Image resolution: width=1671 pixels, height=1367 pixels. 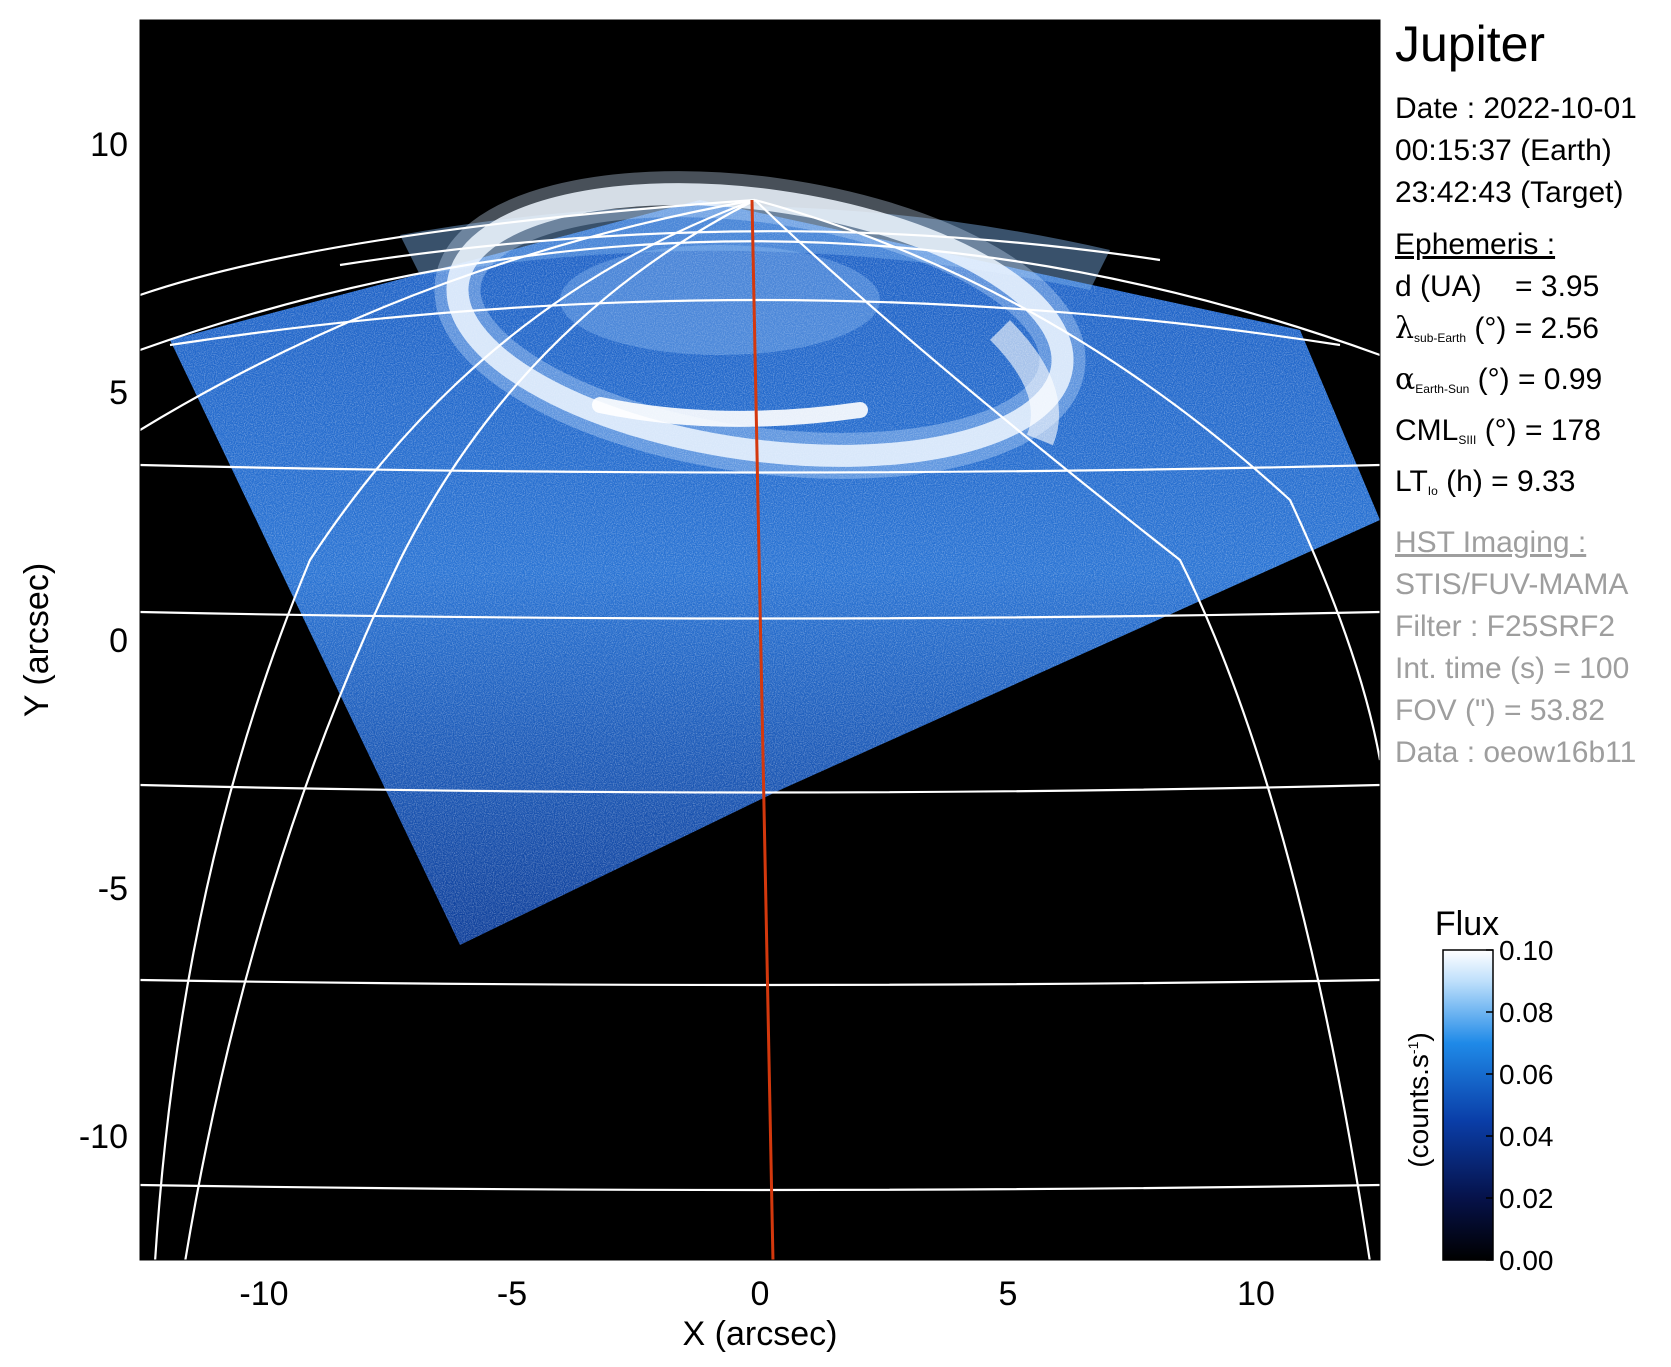 I want to click on x-axis-ticks: -10 -5 0 5 10, so click(x=756, y=1294).